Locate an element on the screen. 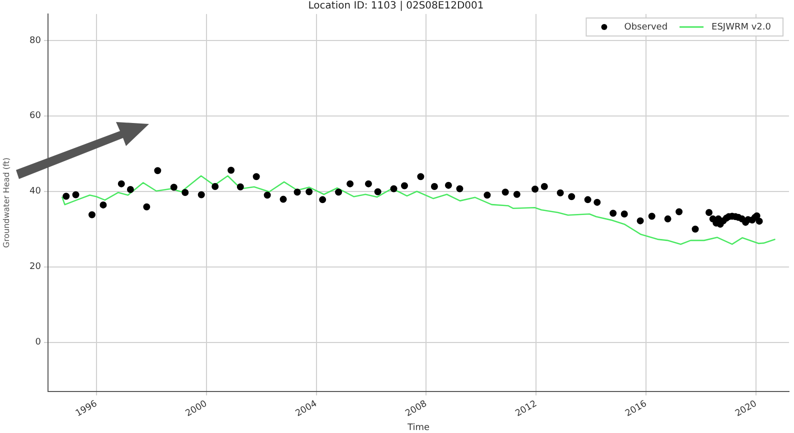  y-tick-label: 0 is located at coordinates (38, 343).